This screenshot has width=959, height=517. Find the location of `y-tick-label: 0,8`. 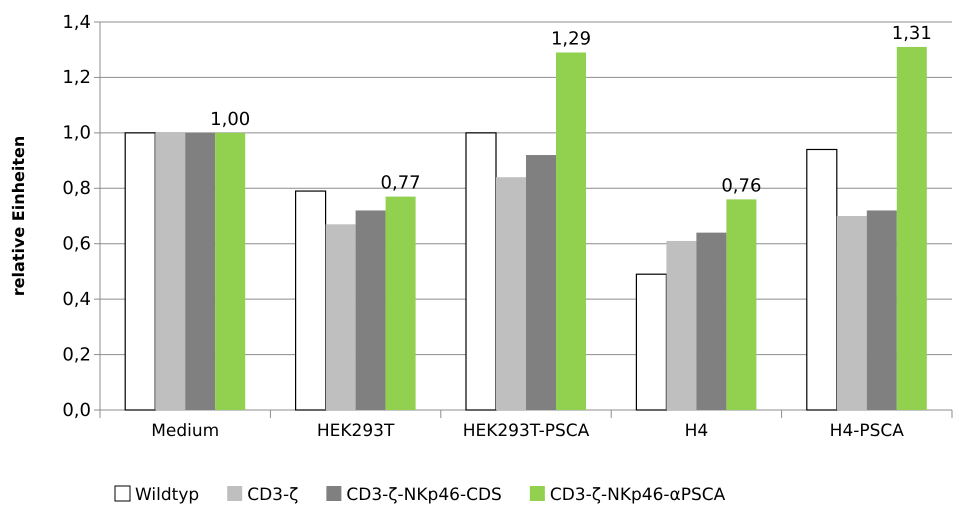

y-tick-label: 0,8 is located at coordinates (76, 189).